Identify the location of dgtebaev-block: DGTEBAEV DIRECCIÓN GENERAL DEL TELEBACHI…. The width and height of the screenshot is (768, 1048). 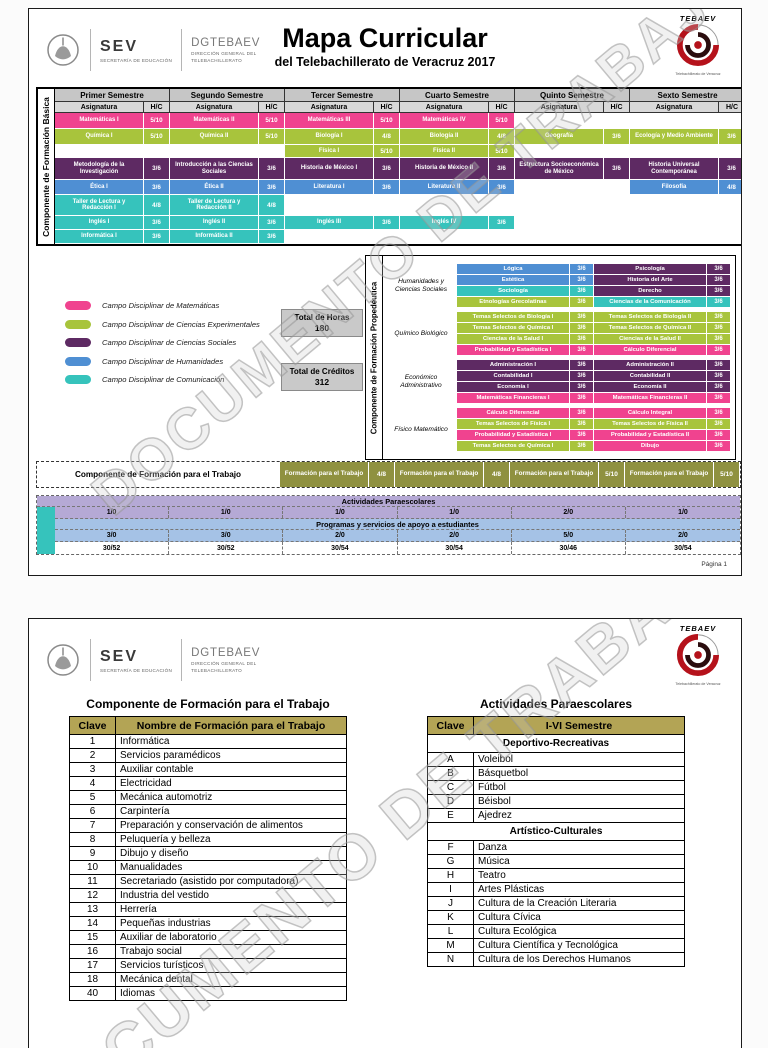
(225, 660).